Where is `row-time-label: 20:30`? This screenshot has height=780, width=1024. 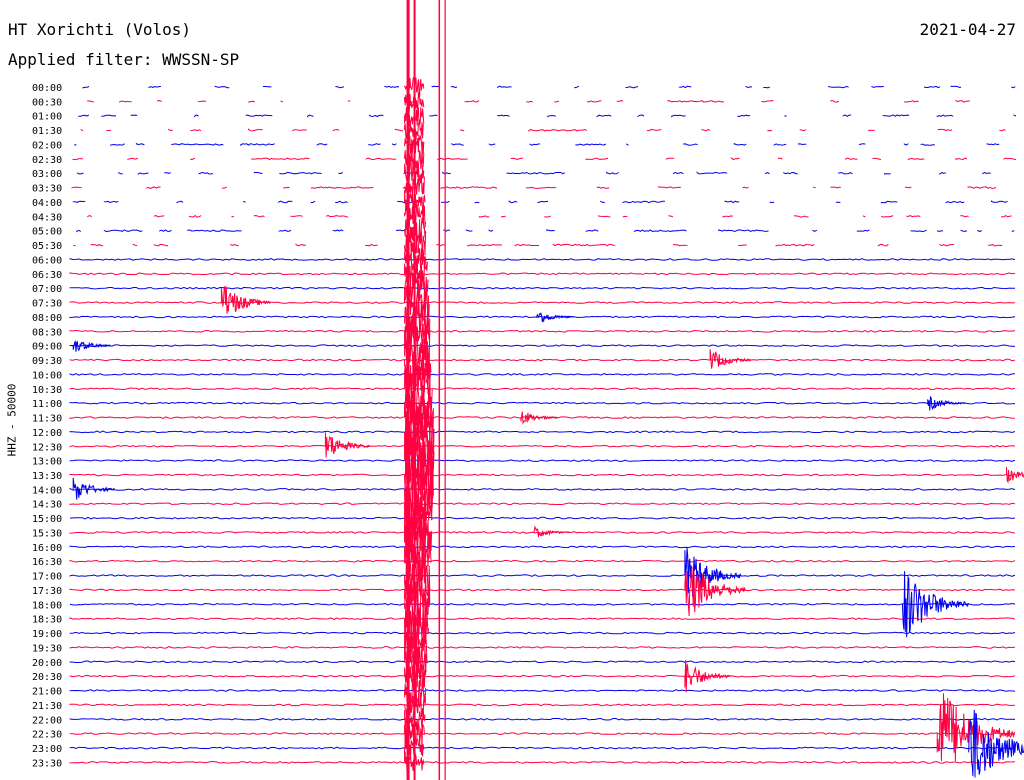 row-time-label: 20:30 is located at coordinates (47, 677).